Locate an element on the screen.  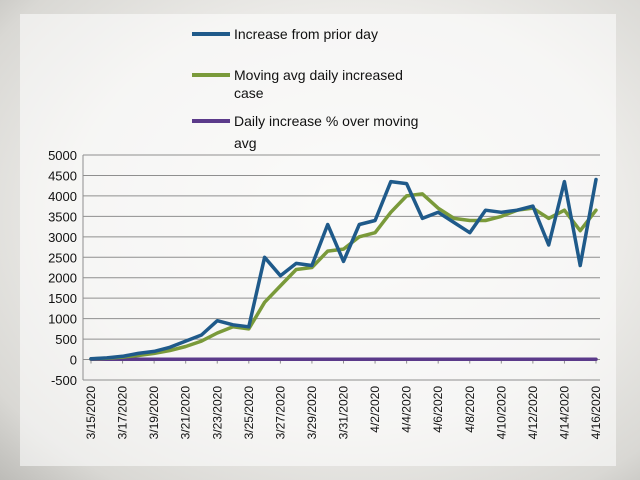
x-tick-label: 3/29/2020 is located at coordinates (312, 413).